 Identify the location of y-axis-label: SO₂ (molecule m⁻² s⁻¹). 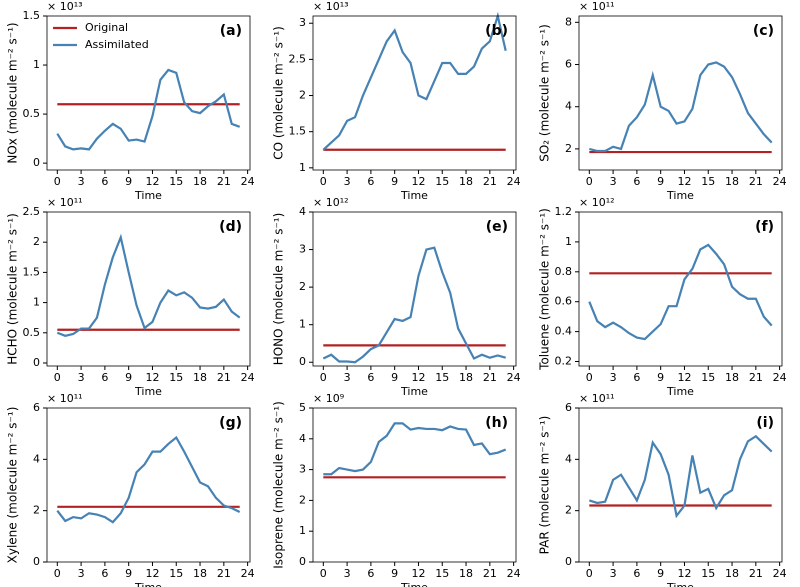
(545, 93).